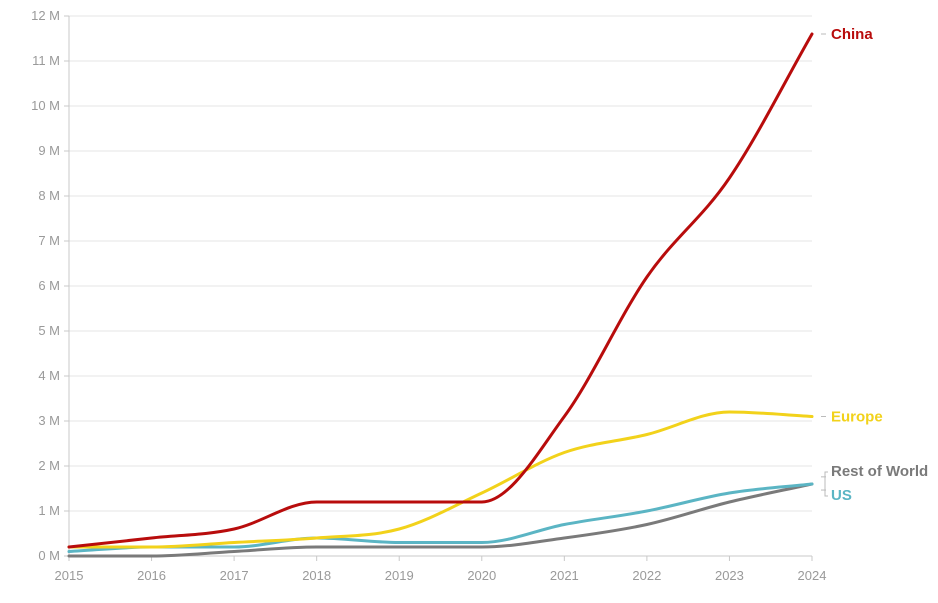 The image size is (938, 603). Describe the element at coordinates (874, 265) in the screenshot. I see `series-labels: Rest of World US Europe China` at that location.